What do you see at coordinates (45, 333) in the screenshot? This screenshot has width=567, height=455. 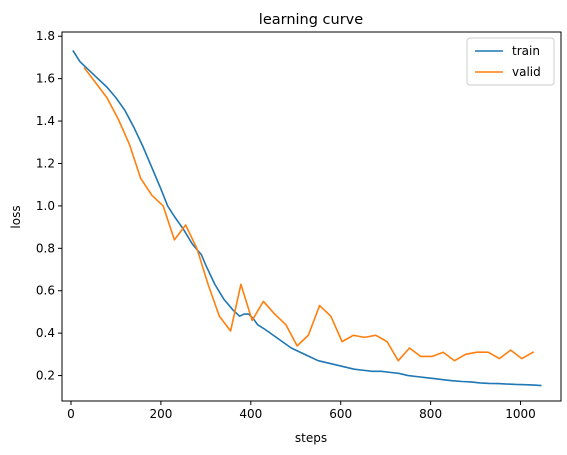 I see `y-tick-label: 0.4` at bounding box center [45, 333].